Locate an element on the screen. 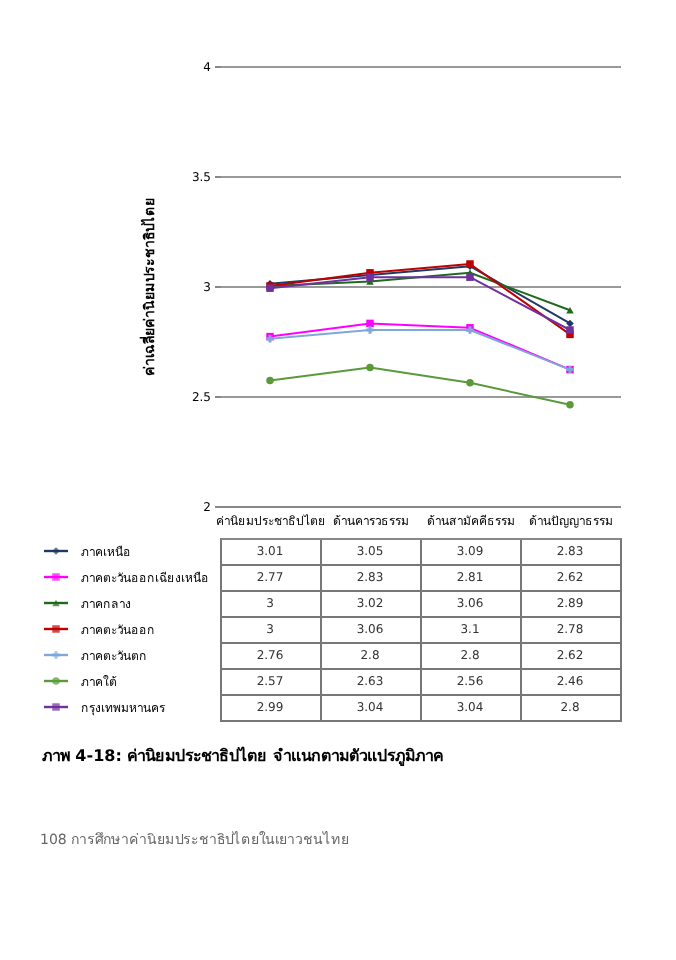  text: ภาพ 4-18: ค่านิยมประชาธิปไตย จำแนกตามตัวแปรภูมิภาค is located at coordinates (242, 756).